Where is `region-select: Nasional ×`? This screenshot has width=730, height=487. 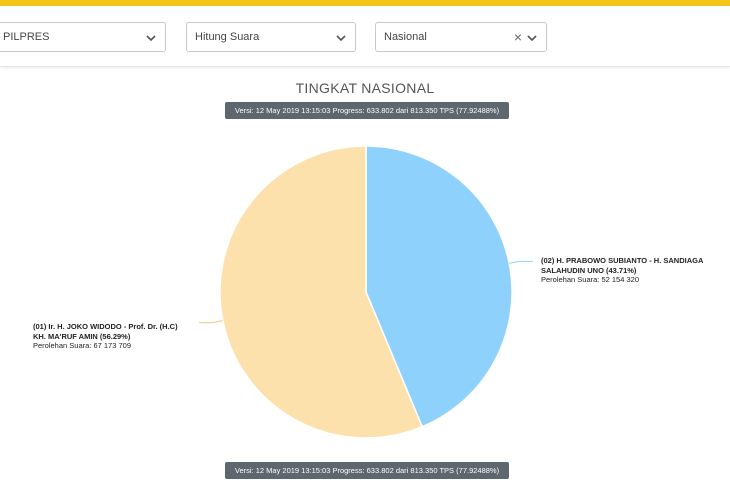
region-select: Nasional × is located at coordinates (461, 37).